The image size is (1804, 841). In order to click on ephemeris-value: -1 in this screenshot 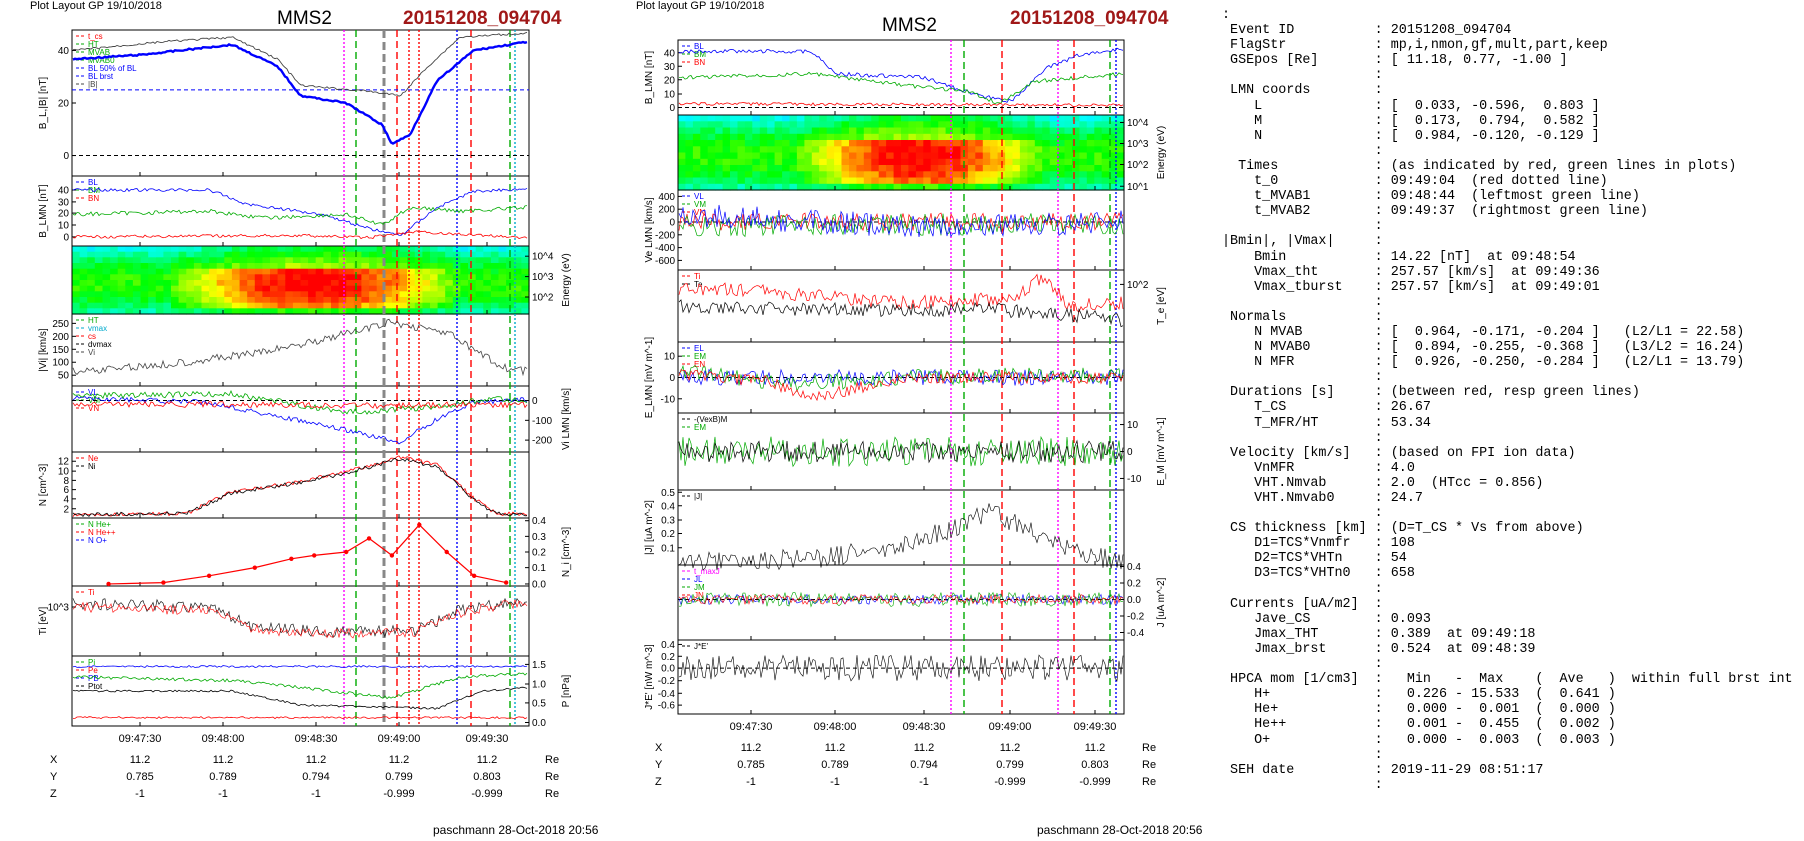, I will do `click(835, 782)`.